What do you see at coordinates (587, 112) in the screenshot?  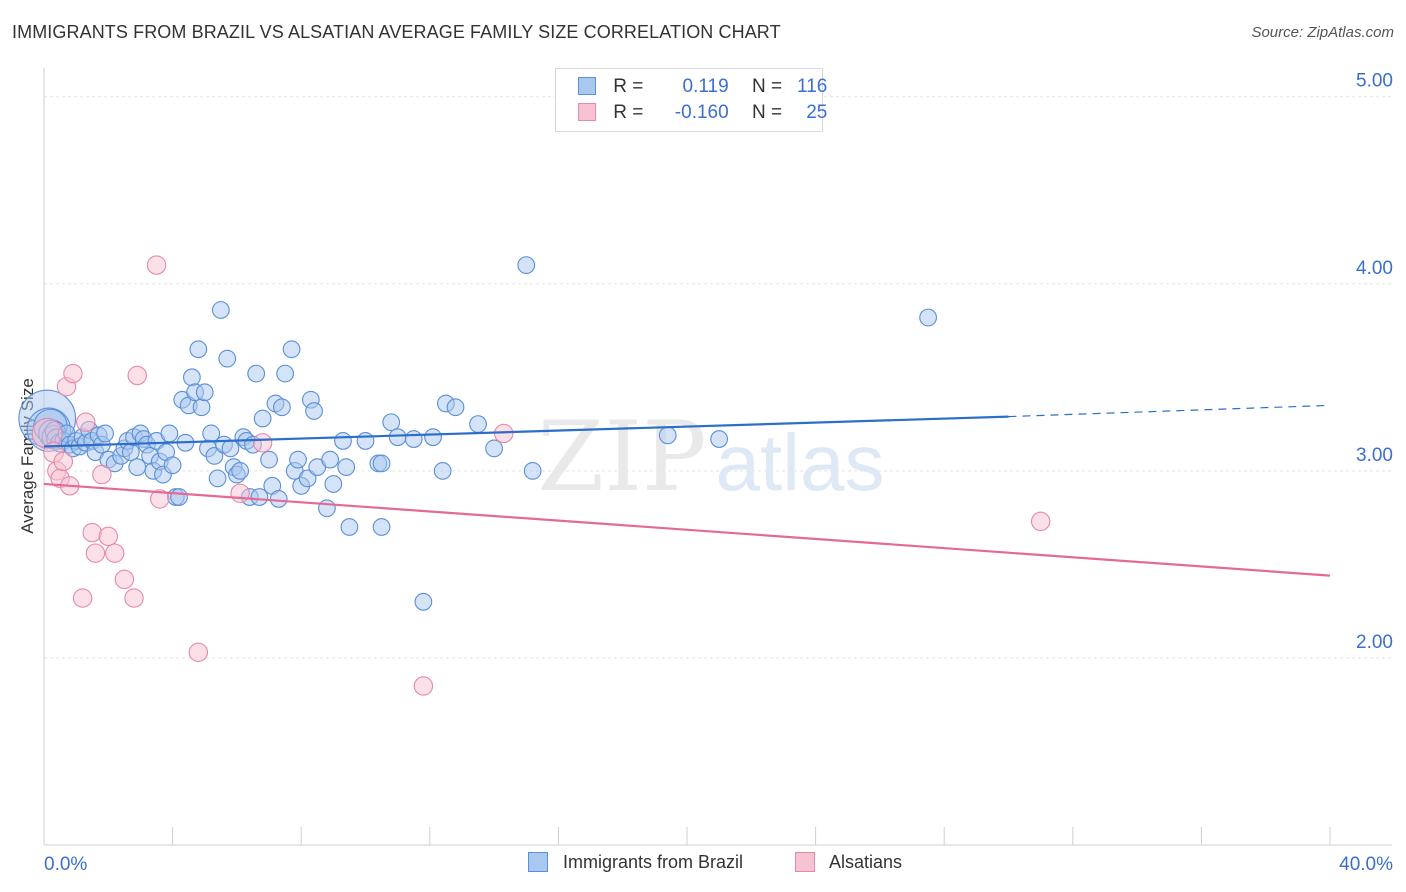 I see `legend-swatch-alsatian` at bounding box center [587, 112].